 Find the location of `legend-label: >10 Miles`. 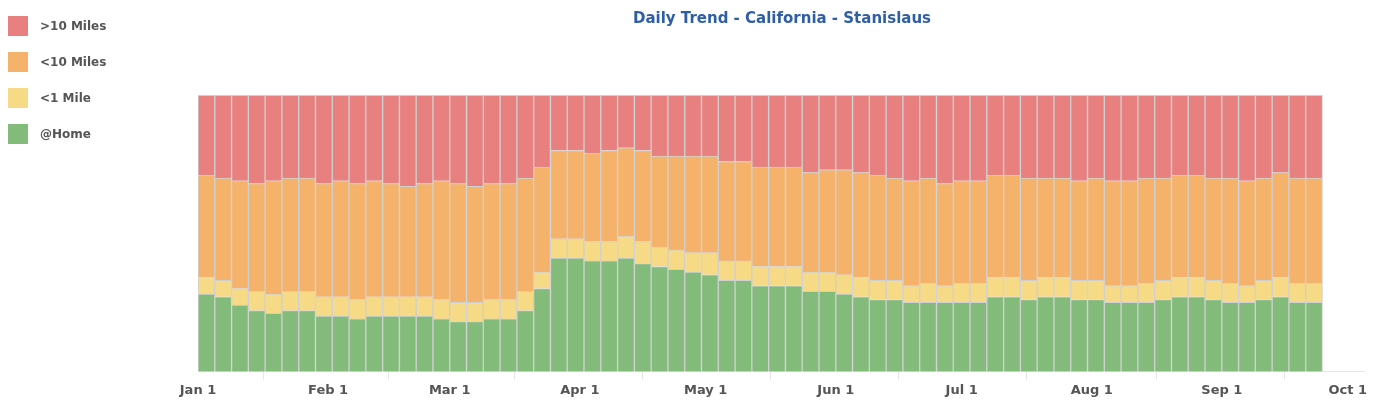

legend-label: >10 Miles is located at coordinates (73, 26).